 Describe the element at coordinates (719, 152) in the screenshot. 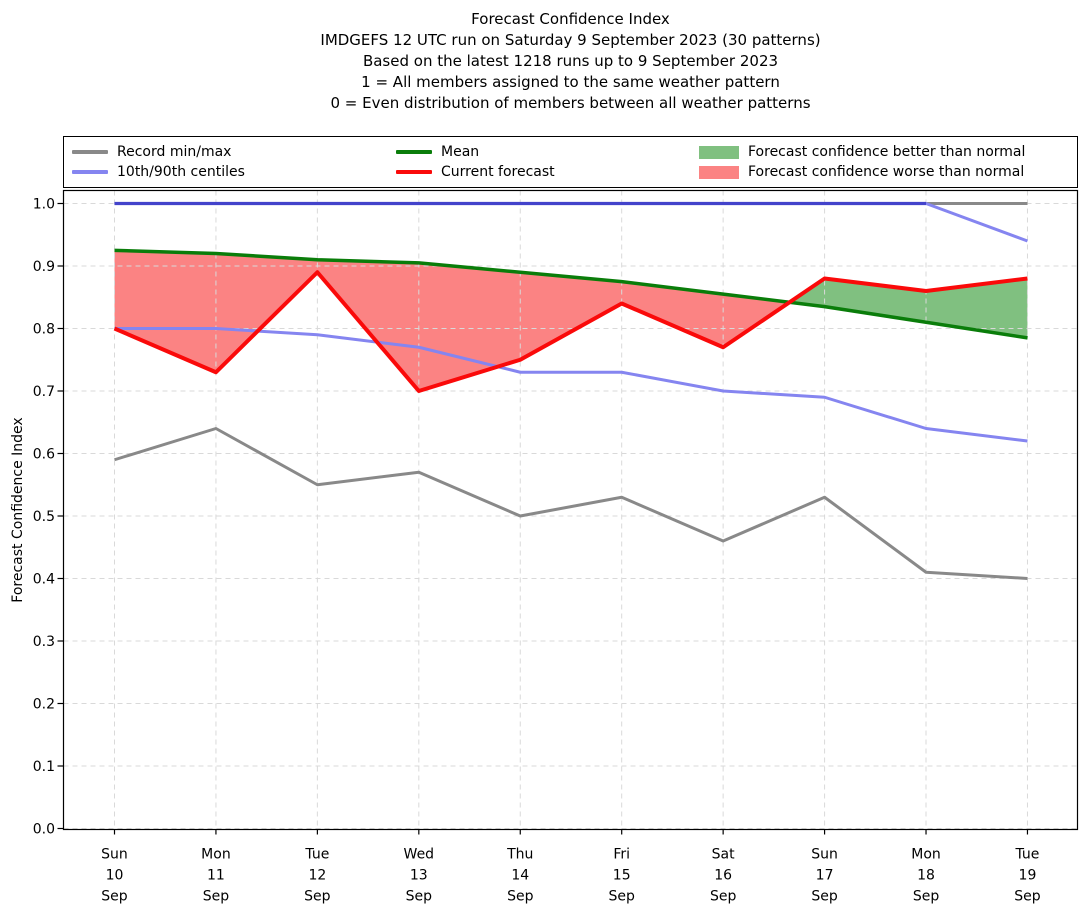

I see `better-than-normal-swatch` at that location.